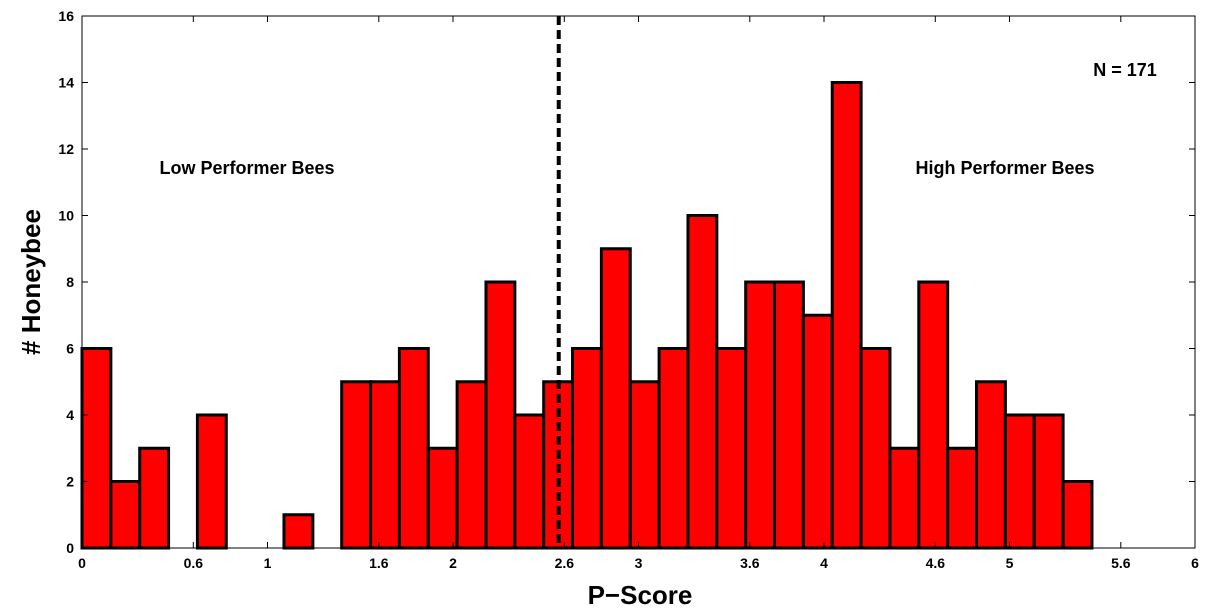 This screenshot has height=609, width=1211. What do you see at coordinates (268, 563) in the screenshot?
I see `x-tick-label: 1` at bounding box center [268, 563].